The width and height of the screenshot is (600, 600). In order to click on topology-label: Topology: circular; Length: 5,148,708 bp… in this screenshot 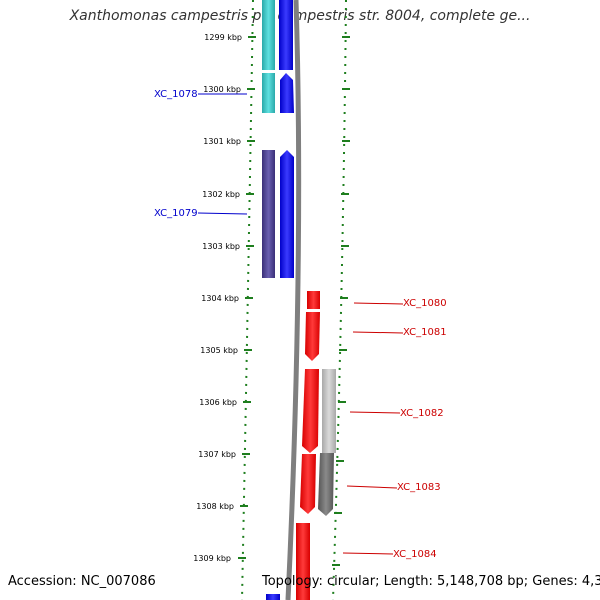, I will do `click(431, 581)`.